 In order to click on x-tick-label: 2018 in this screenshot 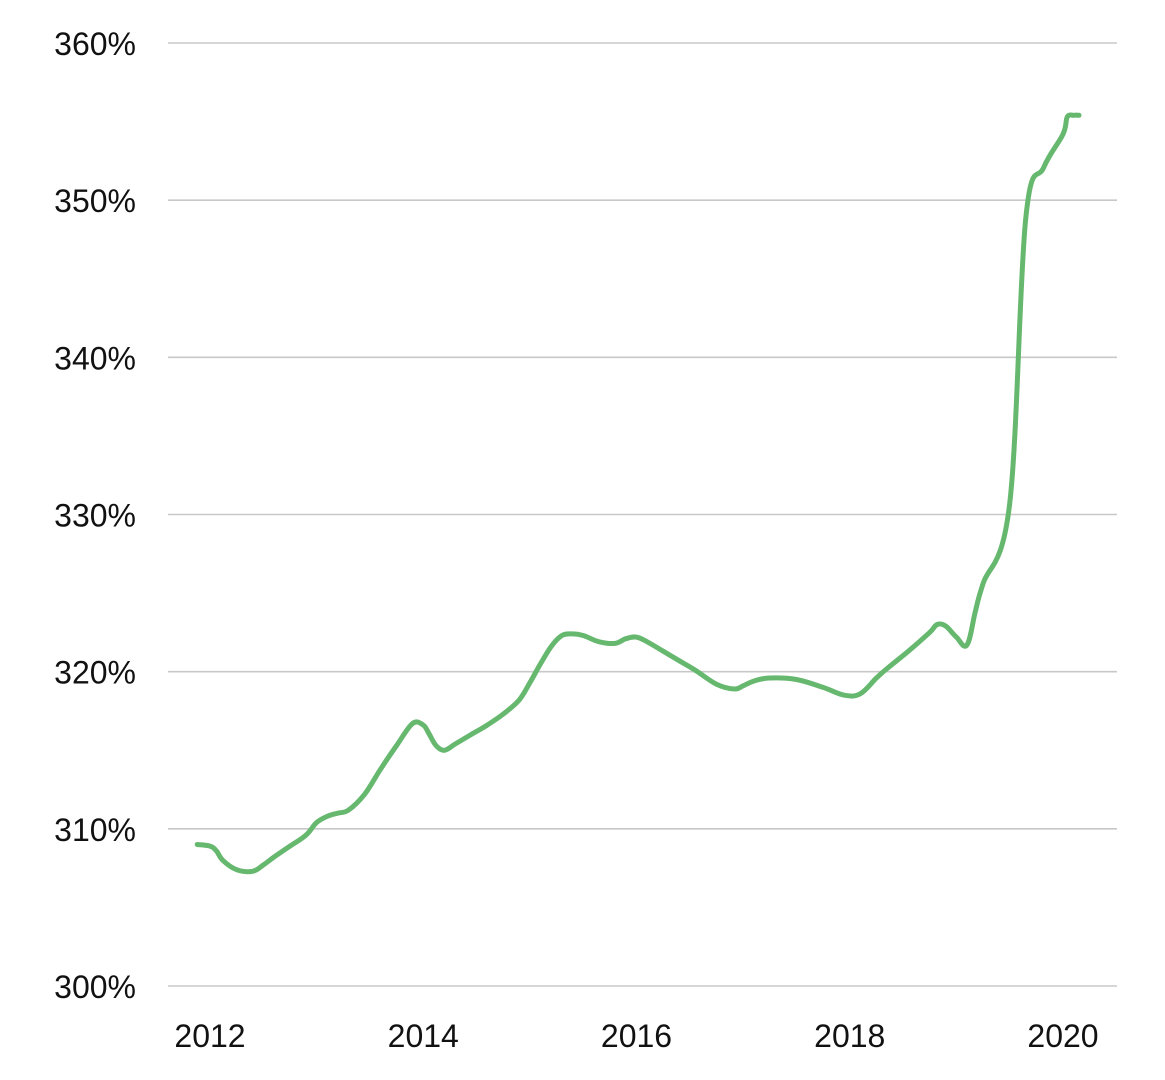, I will do `click(849, 1036)`.